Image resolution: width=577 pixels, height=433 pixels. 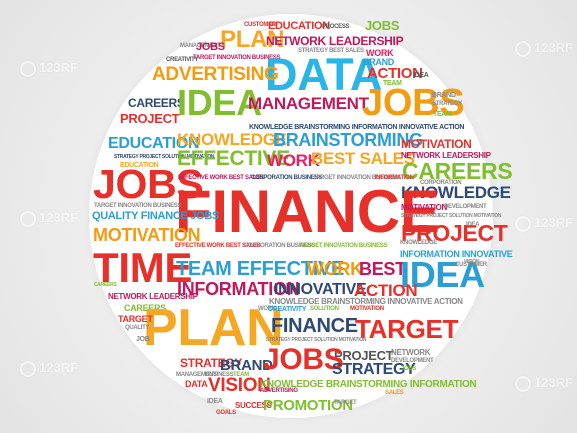 I want to click on cloud-word: KNOWLEDGE BRAINSTORMING INFORMATION, so click(x=368, y=384).